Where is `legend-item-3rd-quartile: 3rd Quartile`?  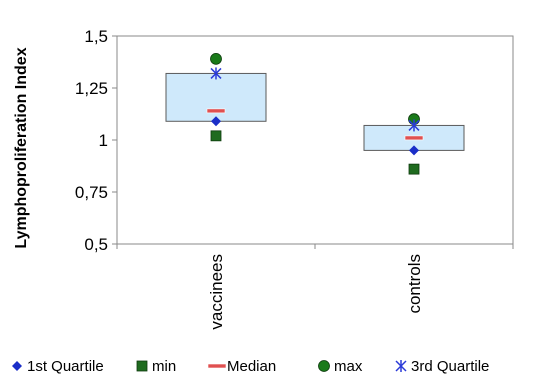 legend-item-3rd-quartile: 3rd Quartile is located at coordinates (442, 366).